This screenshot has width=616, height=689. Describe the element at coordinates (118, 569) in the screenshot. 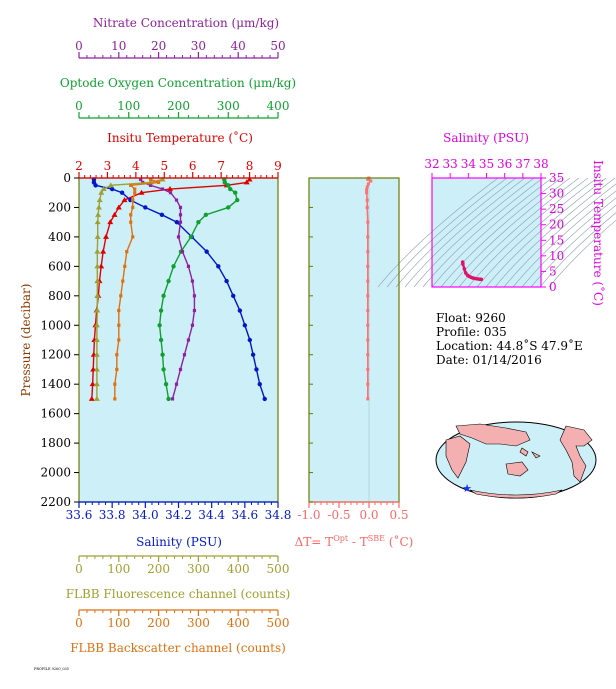

I see `fluorescence-tick-label: 100` at that location.